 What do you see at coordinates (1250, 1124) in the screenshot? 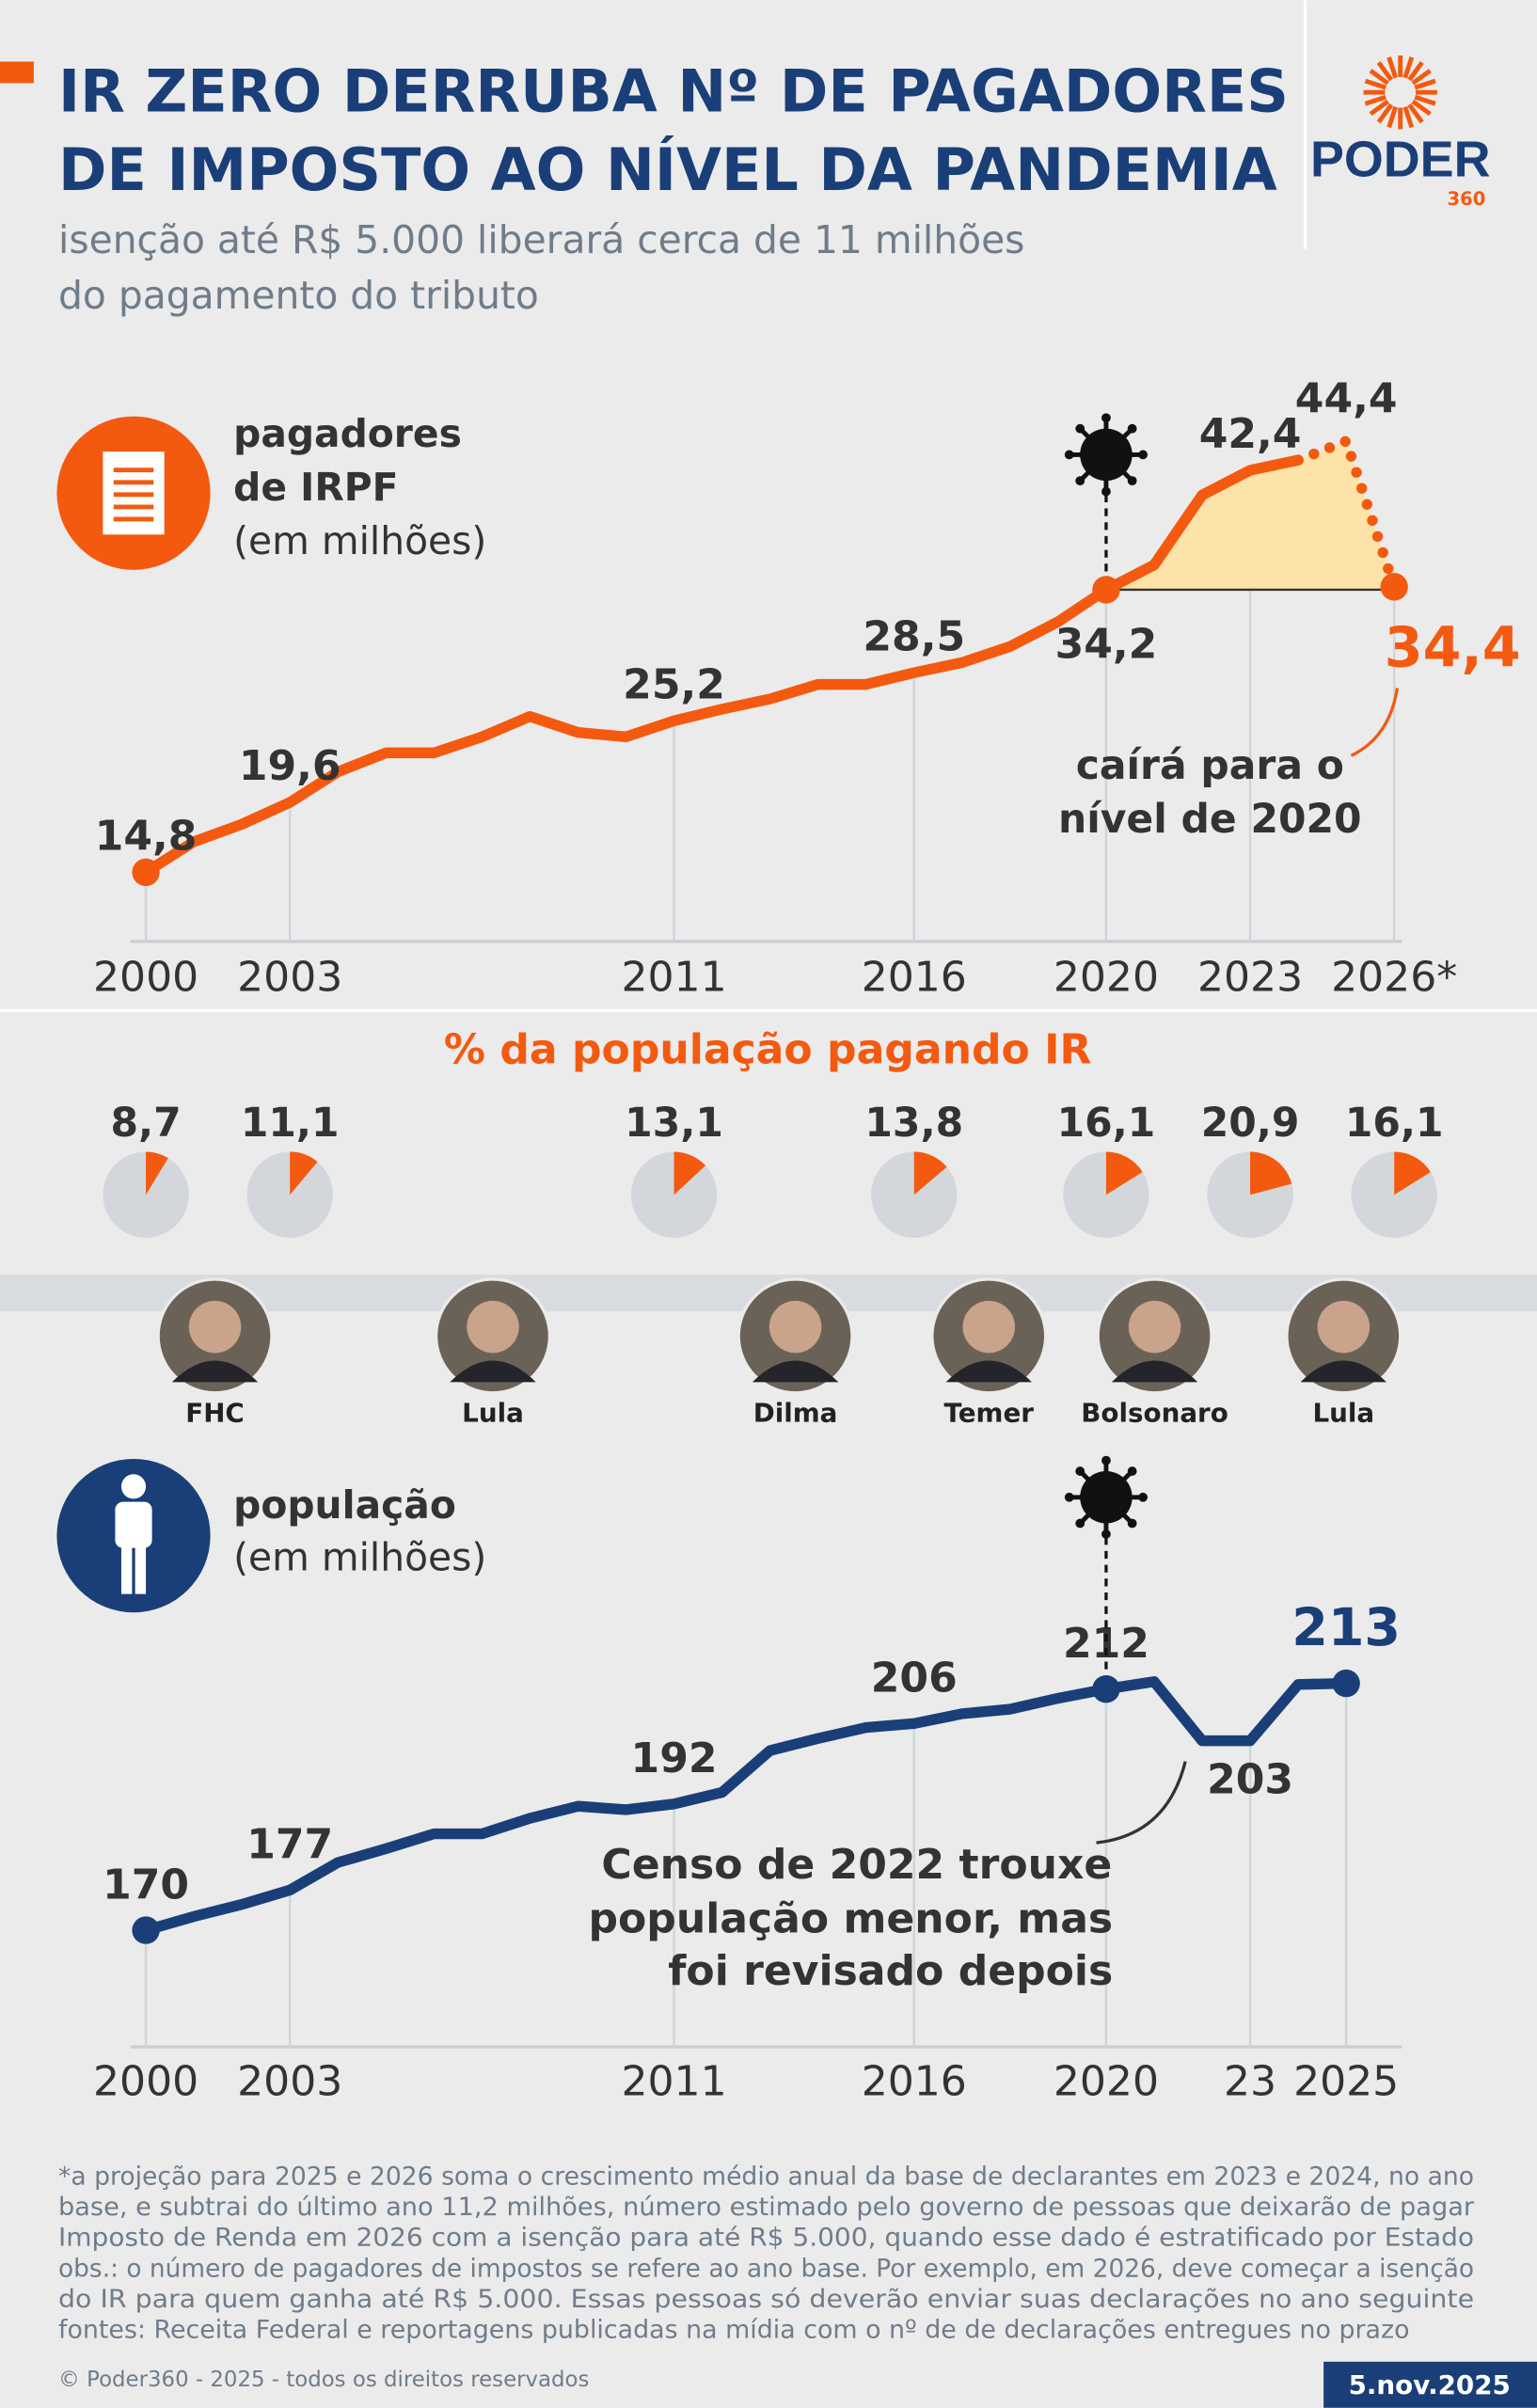
I see `pie-label: 20,9` at bounding box center [1250, 1124].